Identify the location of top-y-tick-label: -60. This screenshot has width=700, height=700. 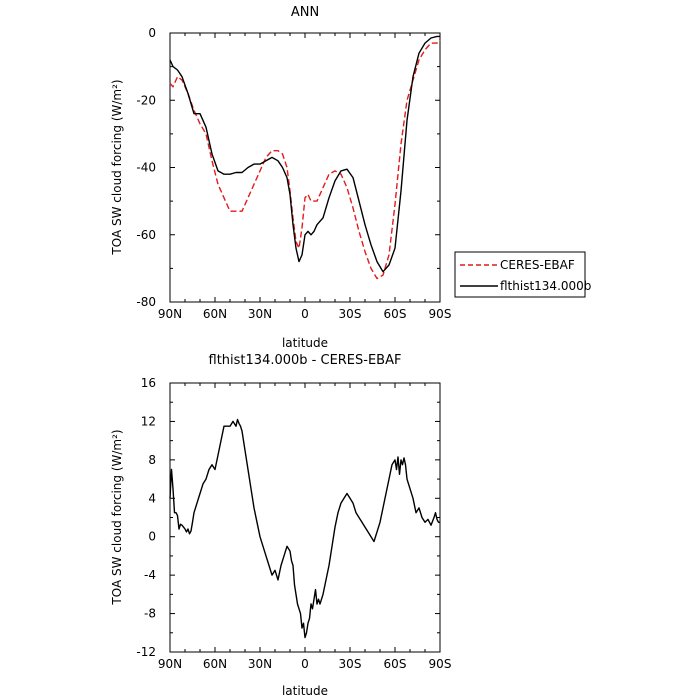
(146, 235).